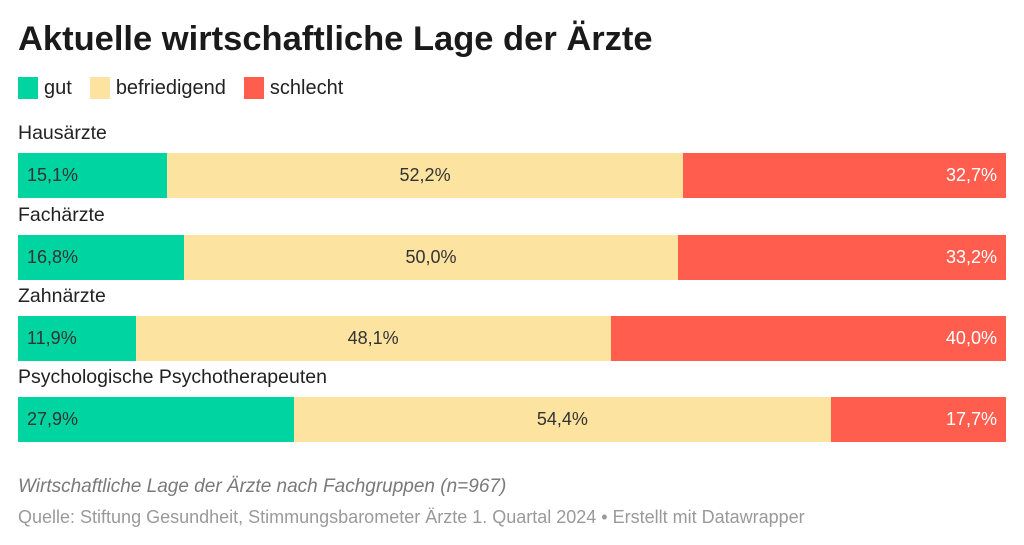  Describe the element at coordinates (61, 215) in the screenshot. I see `row-label: Fachärzte` at that location.